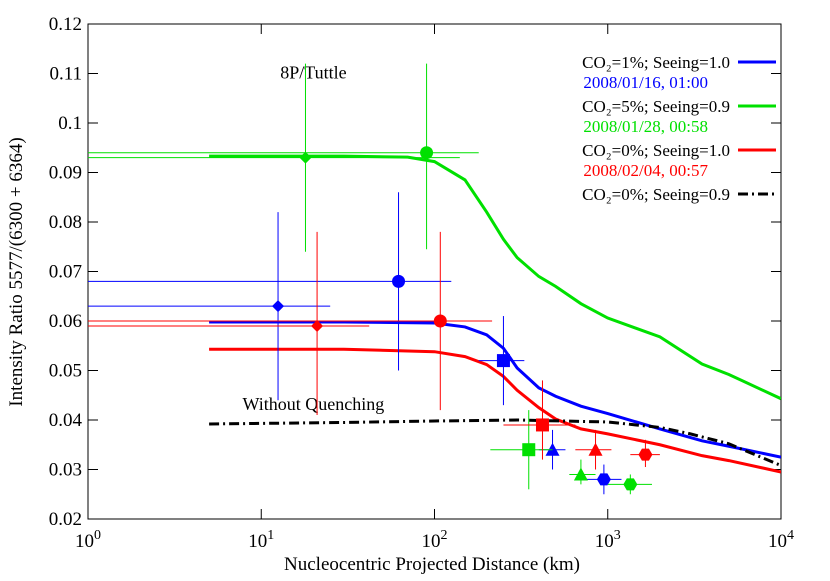 The height and width of the screenshot is (581, 830). Describe the element at coordinates (65, 272) in the screenshot. I see `y-tick-label: 0.07` at that location.